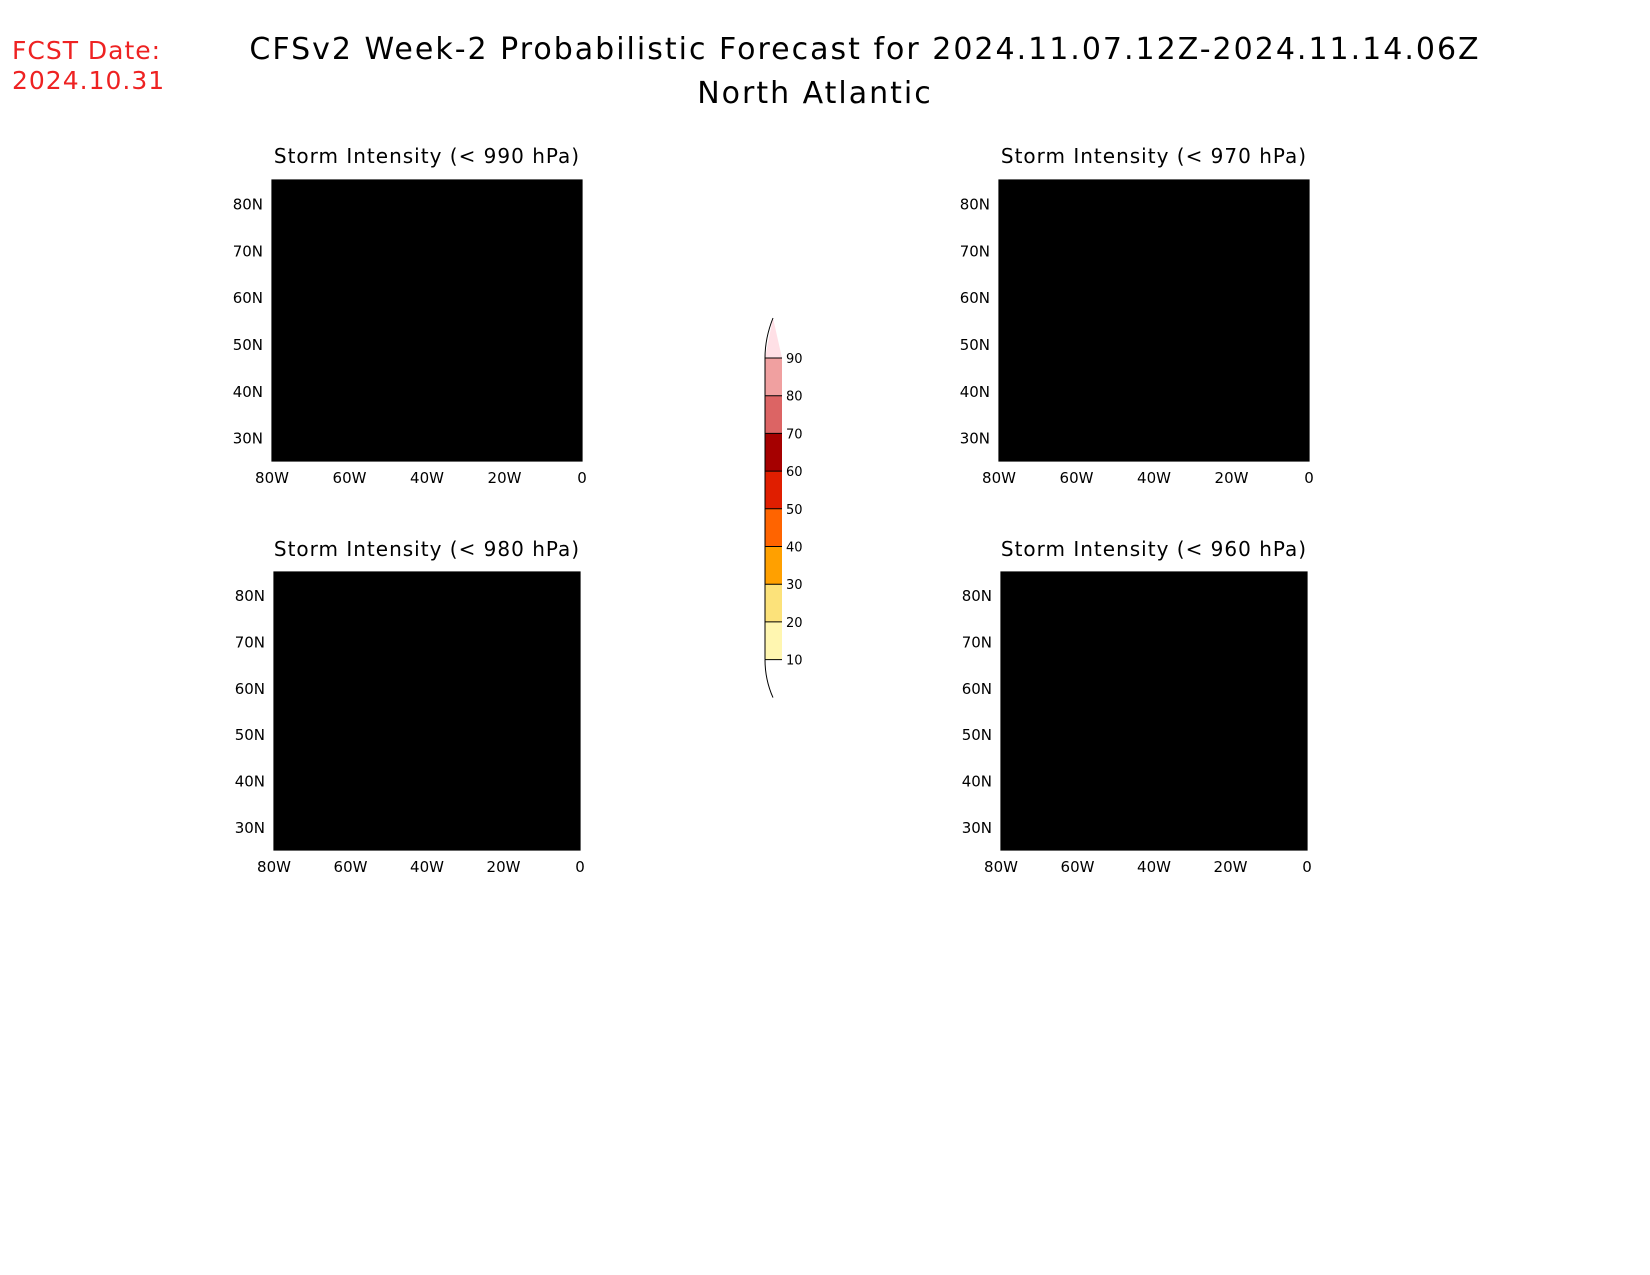 The width and height of the screenshot is (1650, 1275). I want to click on colorbar-label: 50, so click(794, 510).